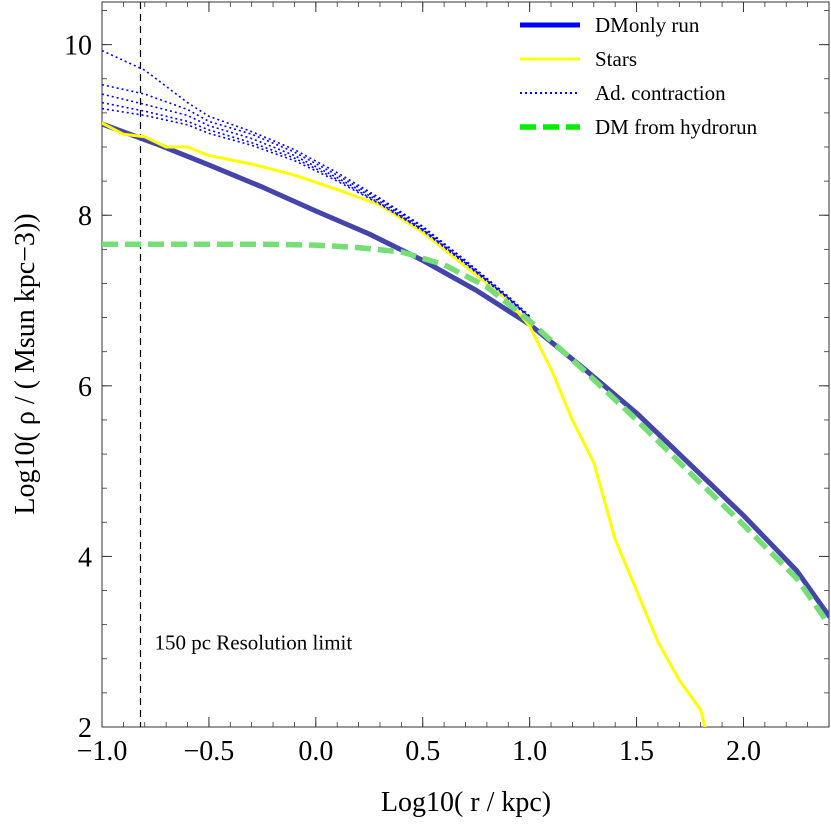 This screenshot has height=828, width=831. I want to click on y-tick-label: 10, so click(78, 46).